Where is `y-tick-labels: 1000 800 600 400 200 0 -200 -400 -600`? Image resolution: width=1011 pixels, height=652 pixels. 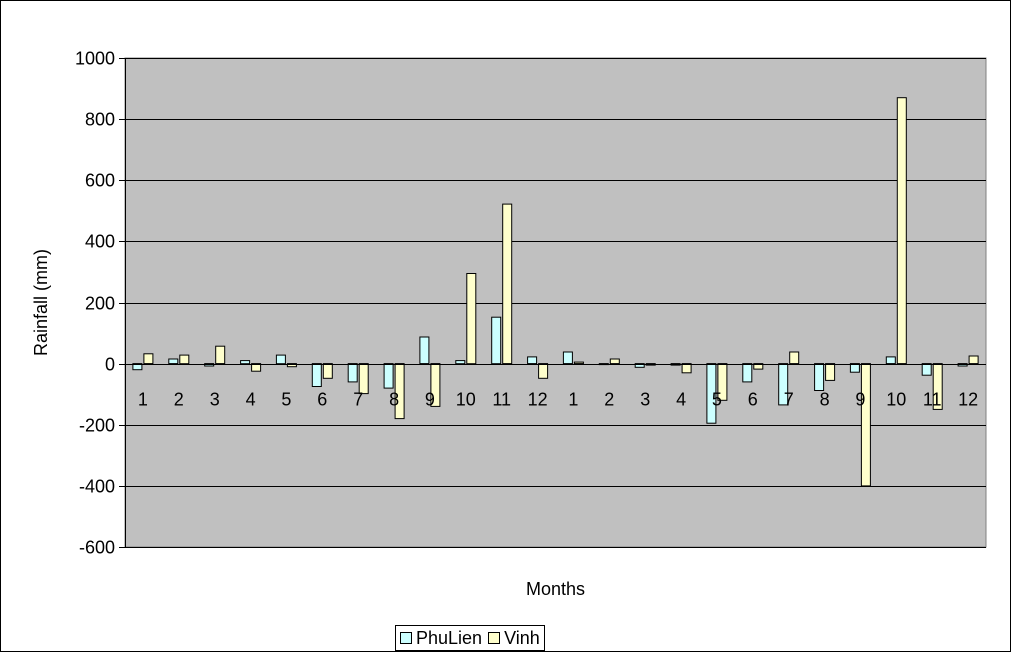 y-tick-labels: 1000 800 600 400 200 0 -200 -400 -600 is located at coordinates (95, 303).